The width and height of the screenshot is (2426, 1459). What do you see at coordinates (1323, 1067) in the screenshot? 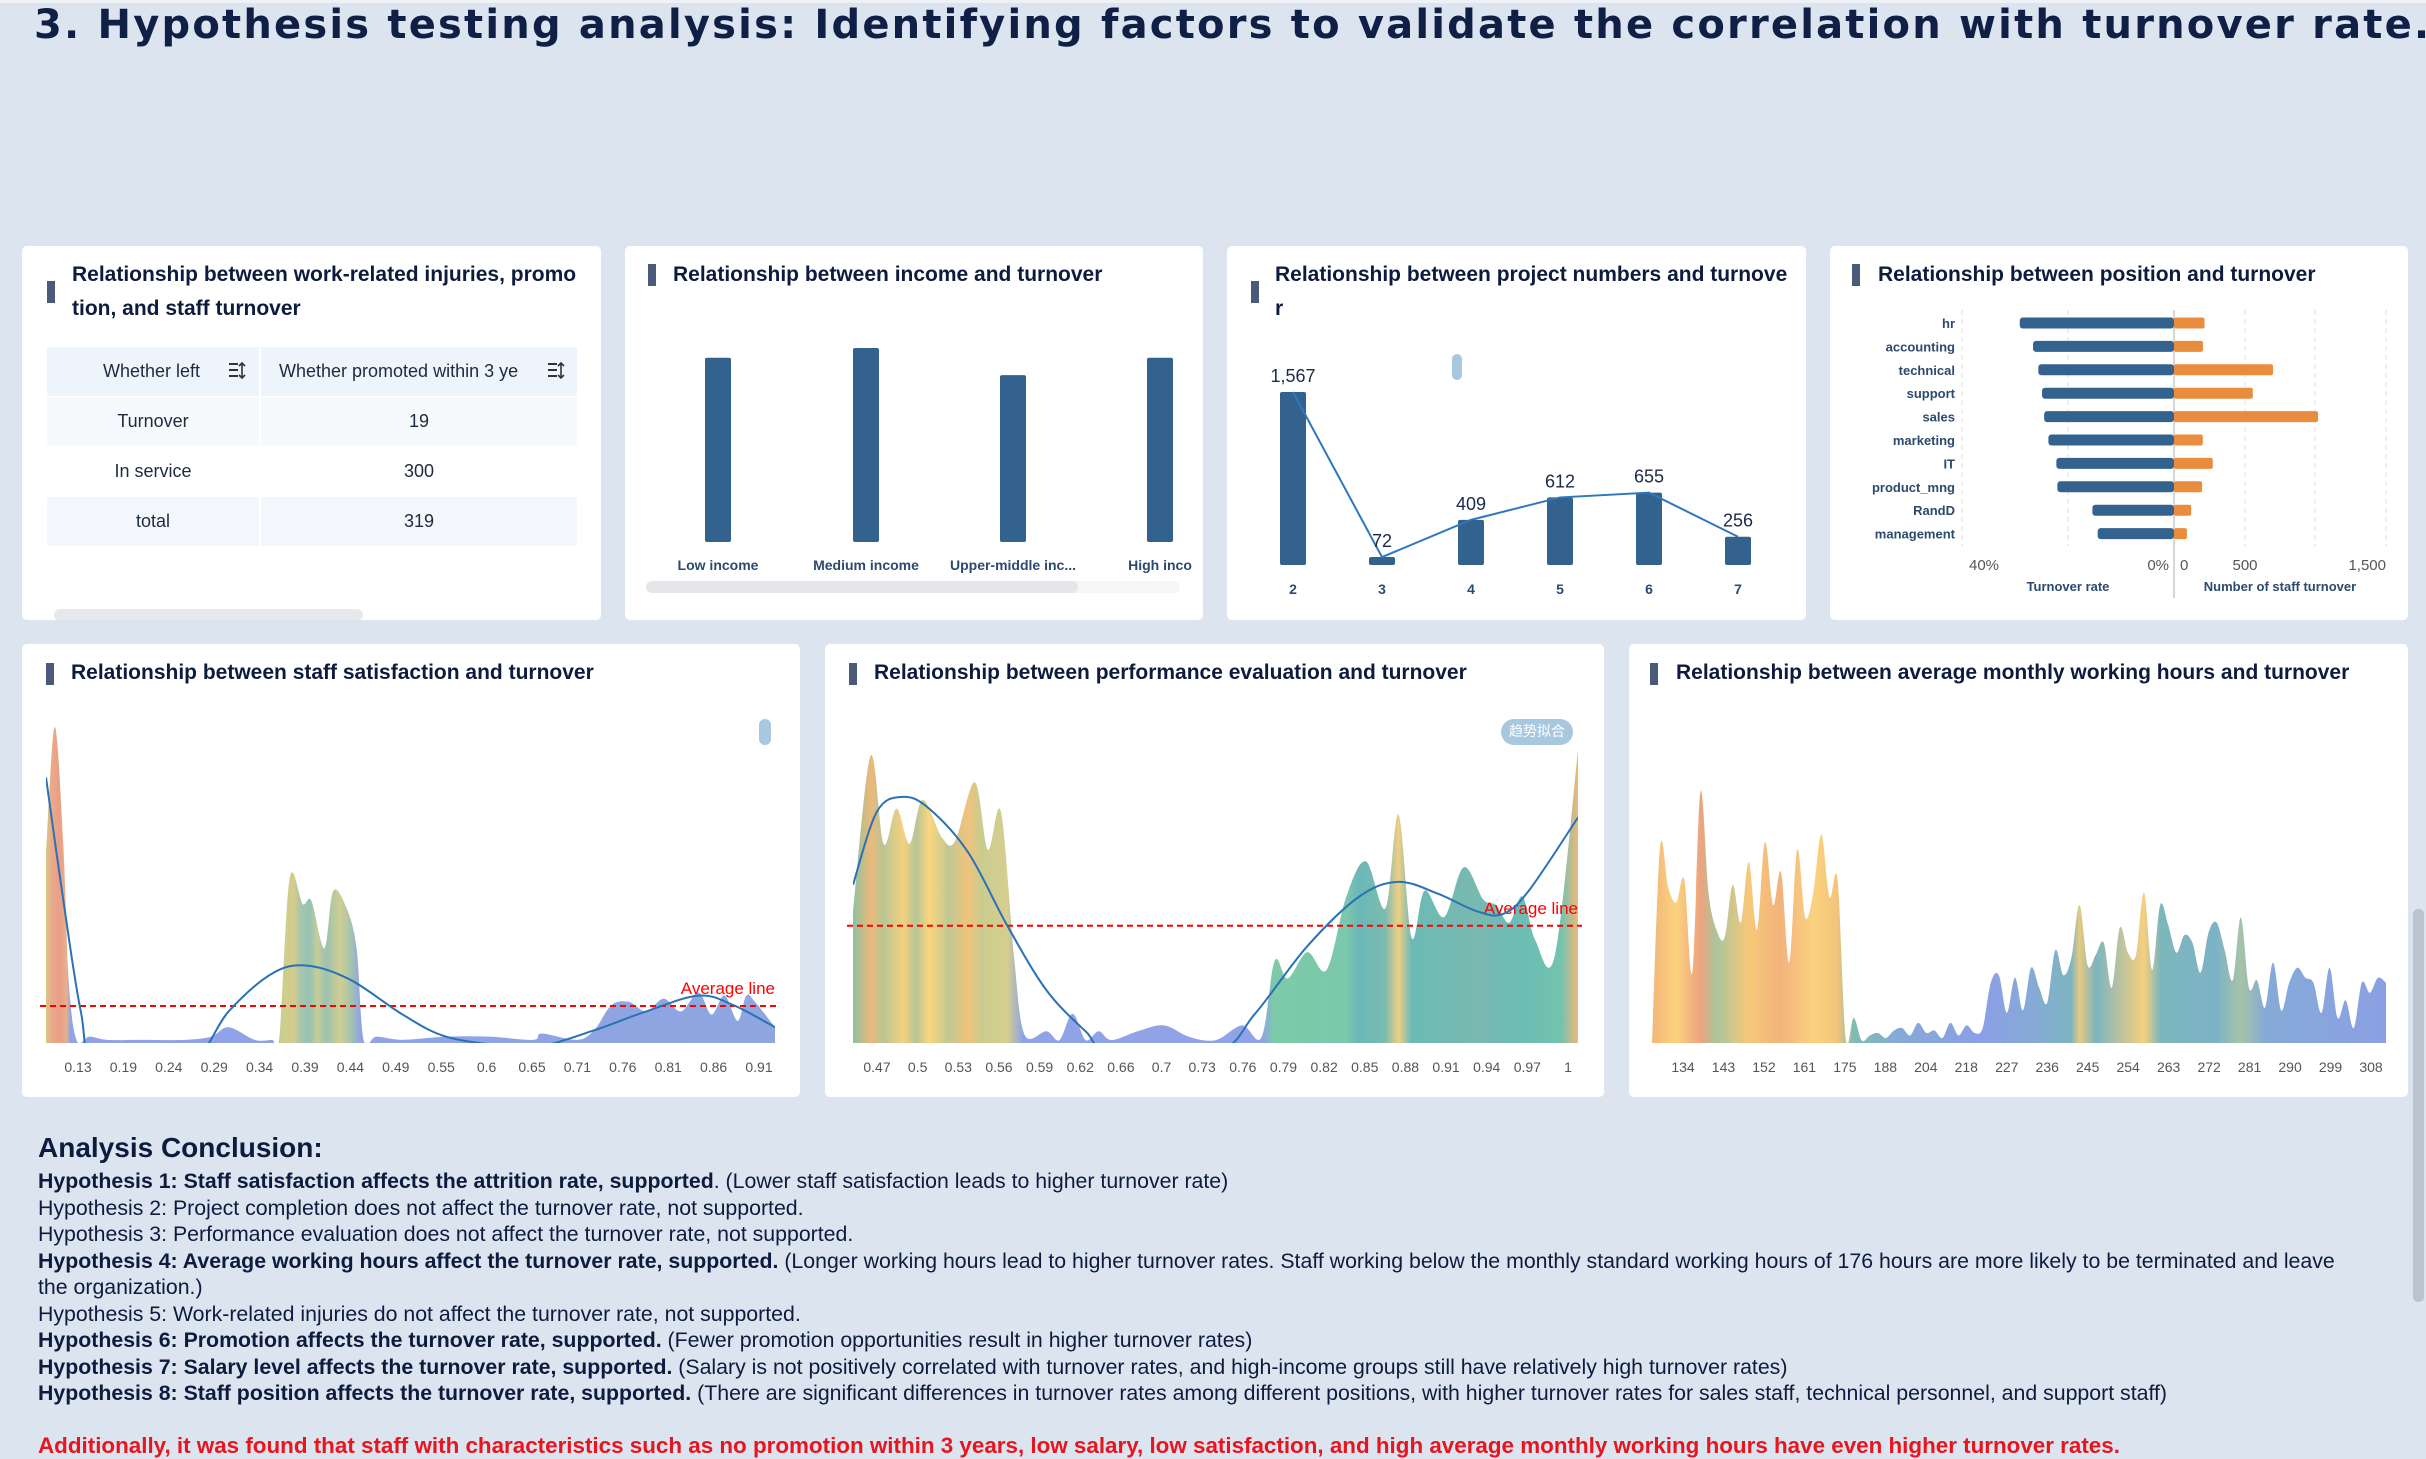
I see `x-tick-label: 0.82` at bounding box center [1323, 1067].